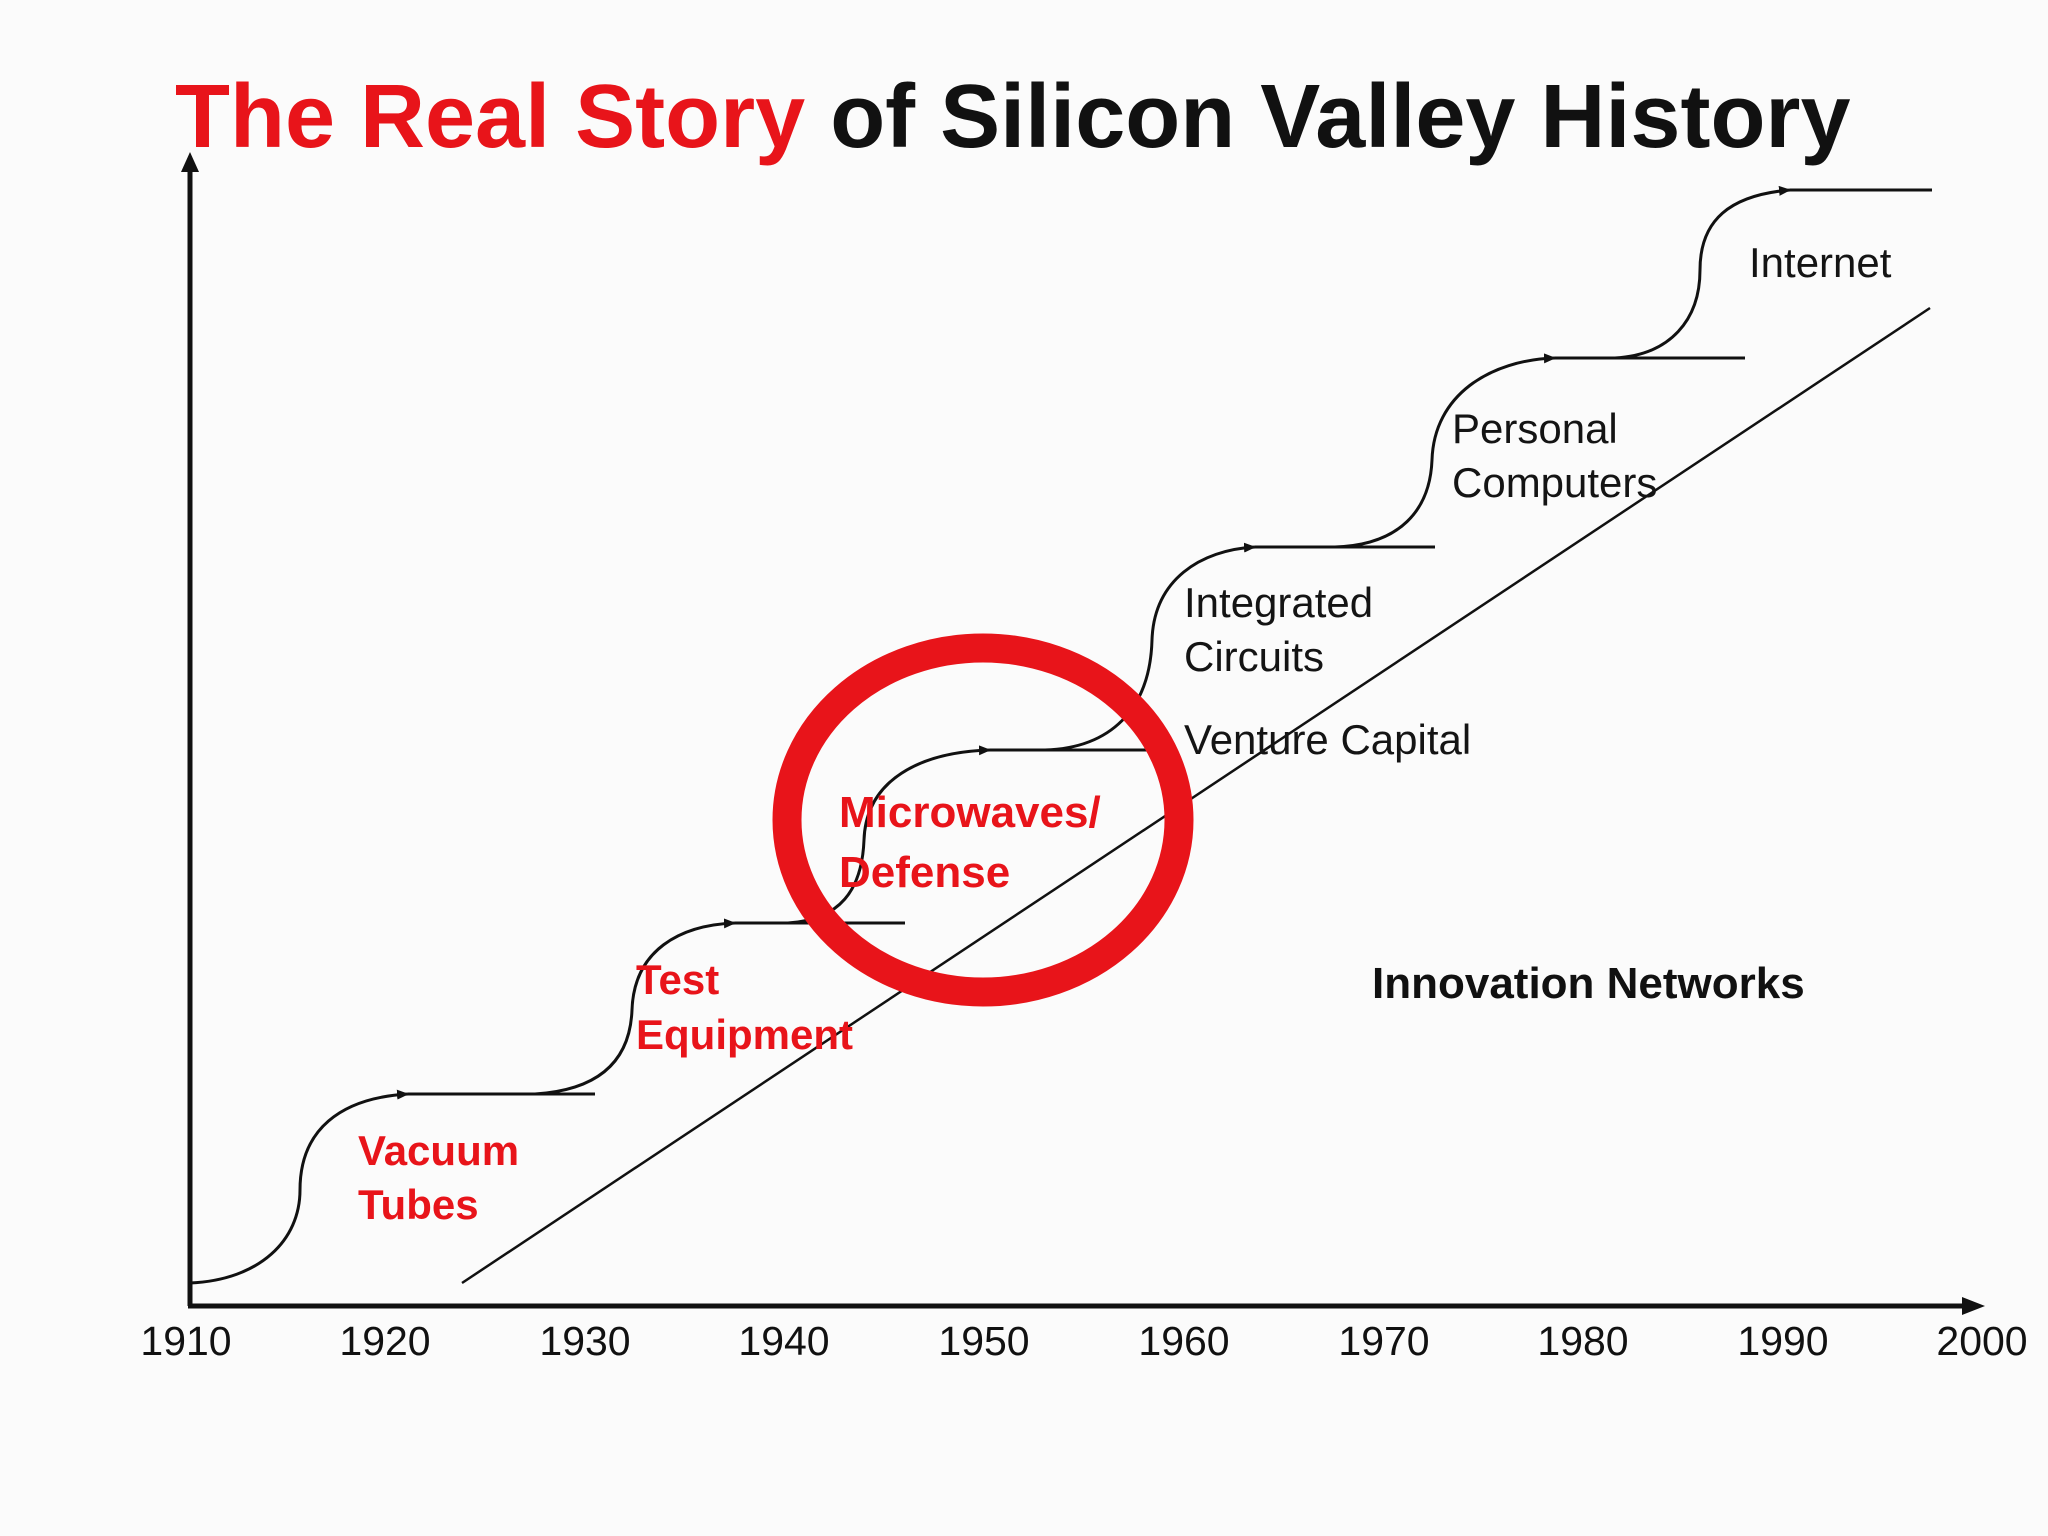  What do you see at coordinates (444, 1177) in the screenshot?
I see `step-label-vacuum-tubes: Vacuum Tubes` at bounding box center [444, 1177].